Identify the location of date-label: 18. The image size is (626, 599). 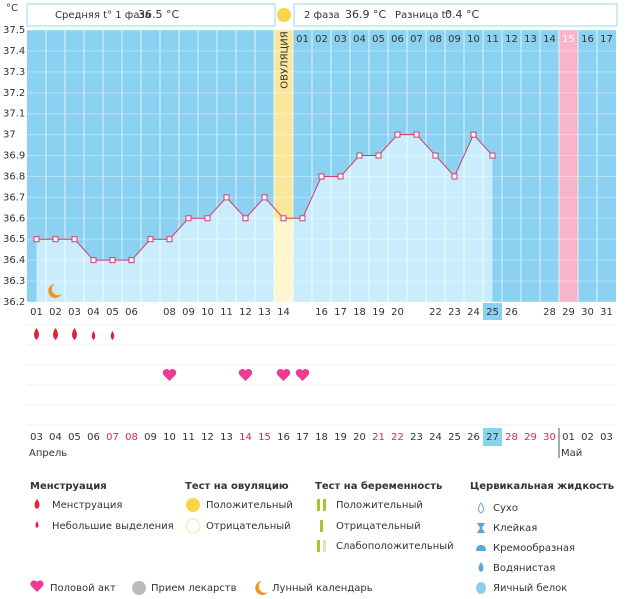
(321, 437).